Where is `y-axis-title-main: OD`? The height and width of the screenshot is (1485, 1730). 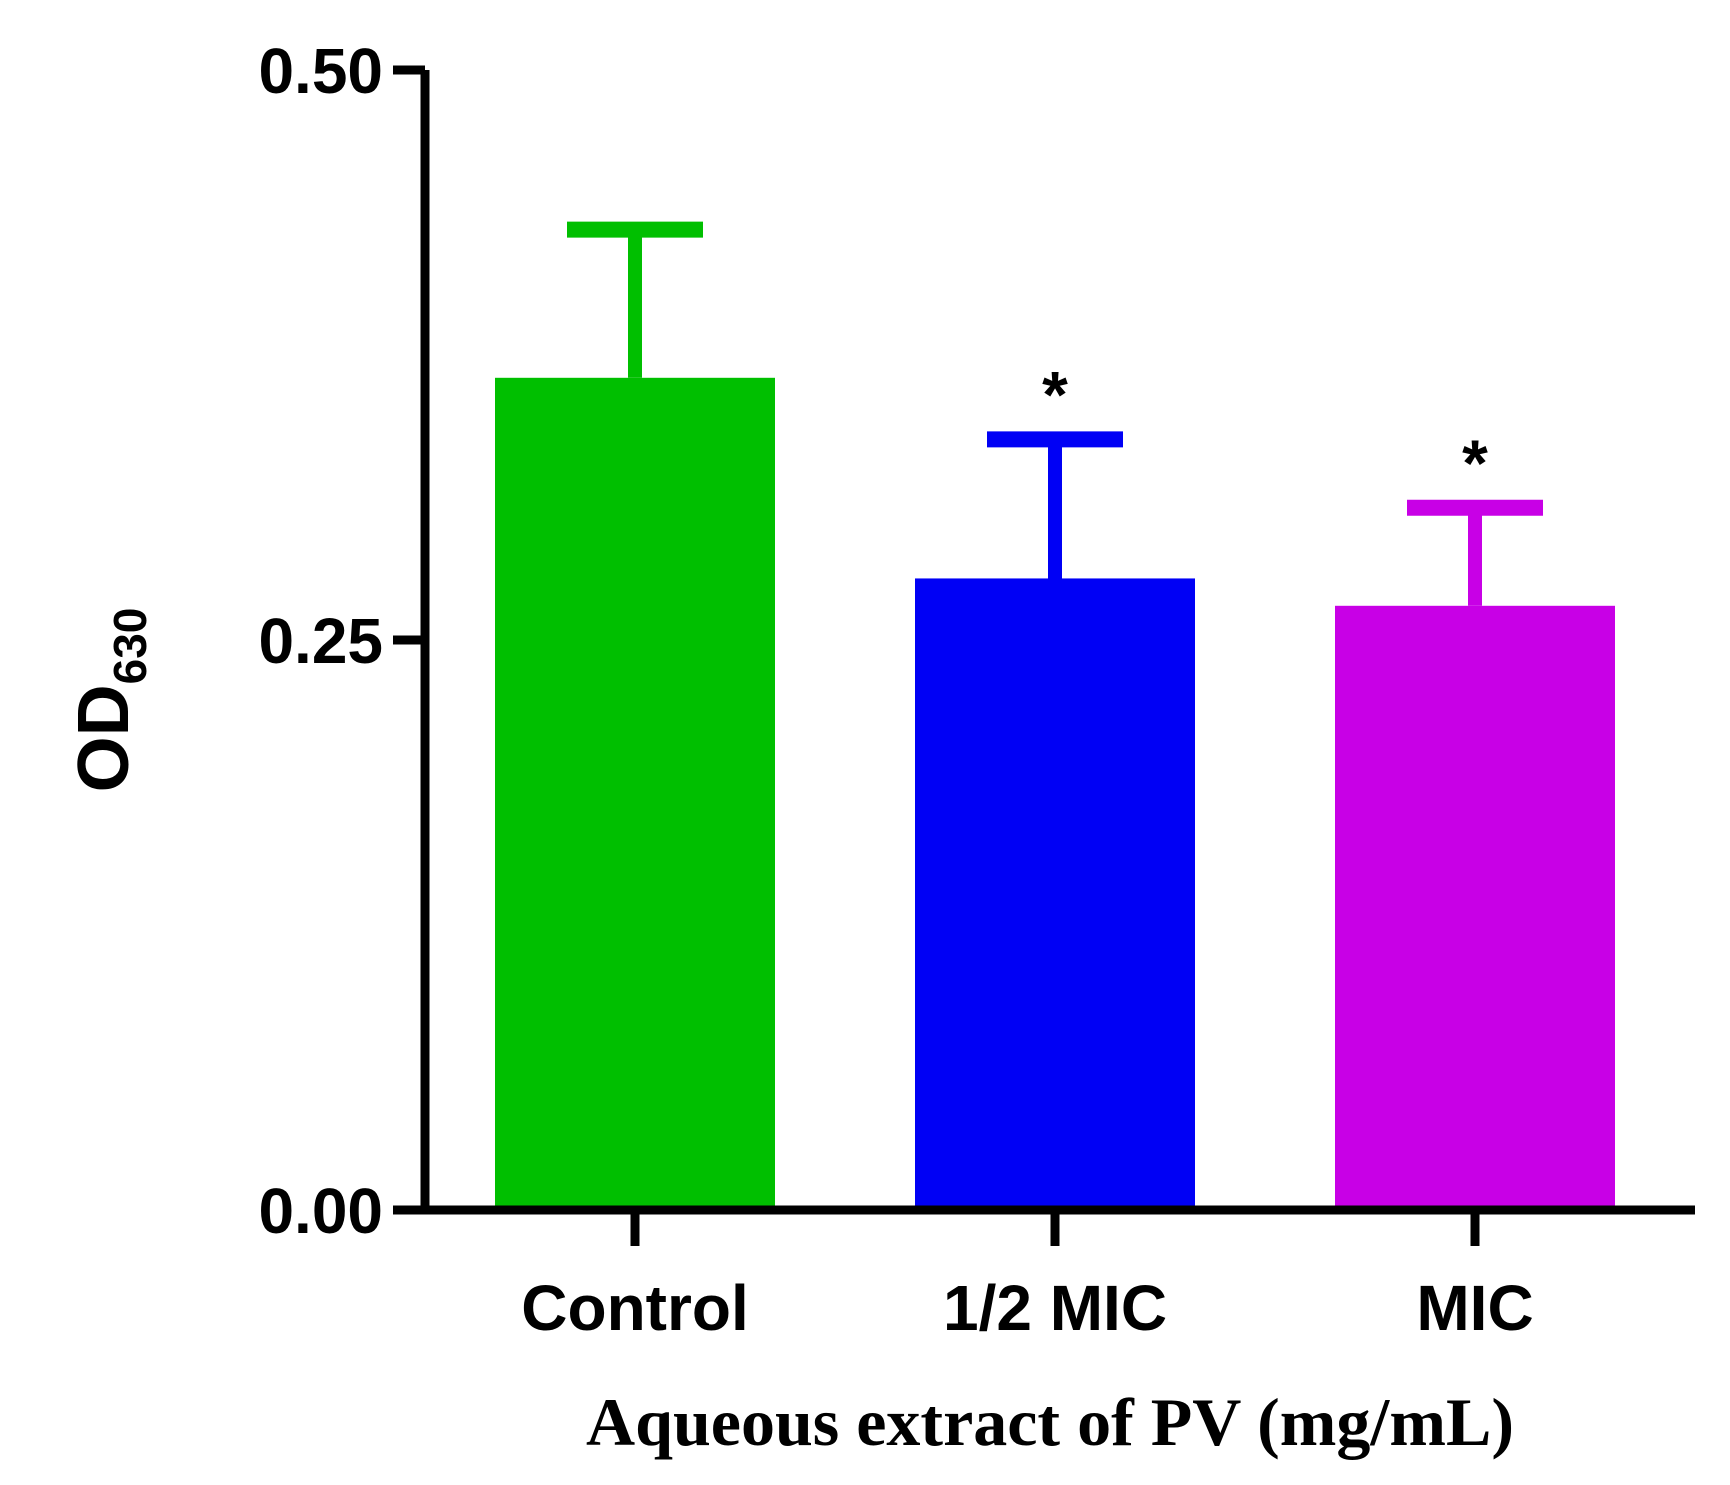
y-axis-title-main: OD is located at coordinates (104, 738).